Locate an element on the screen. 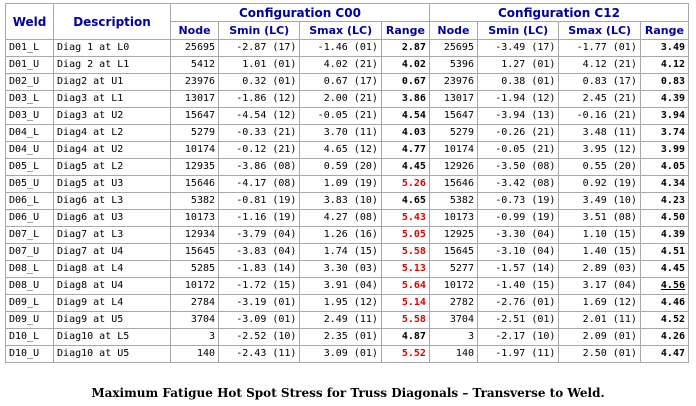 The image size is (696, 406). c12-node-cell: 15646 is located at coordinates (453, 184).